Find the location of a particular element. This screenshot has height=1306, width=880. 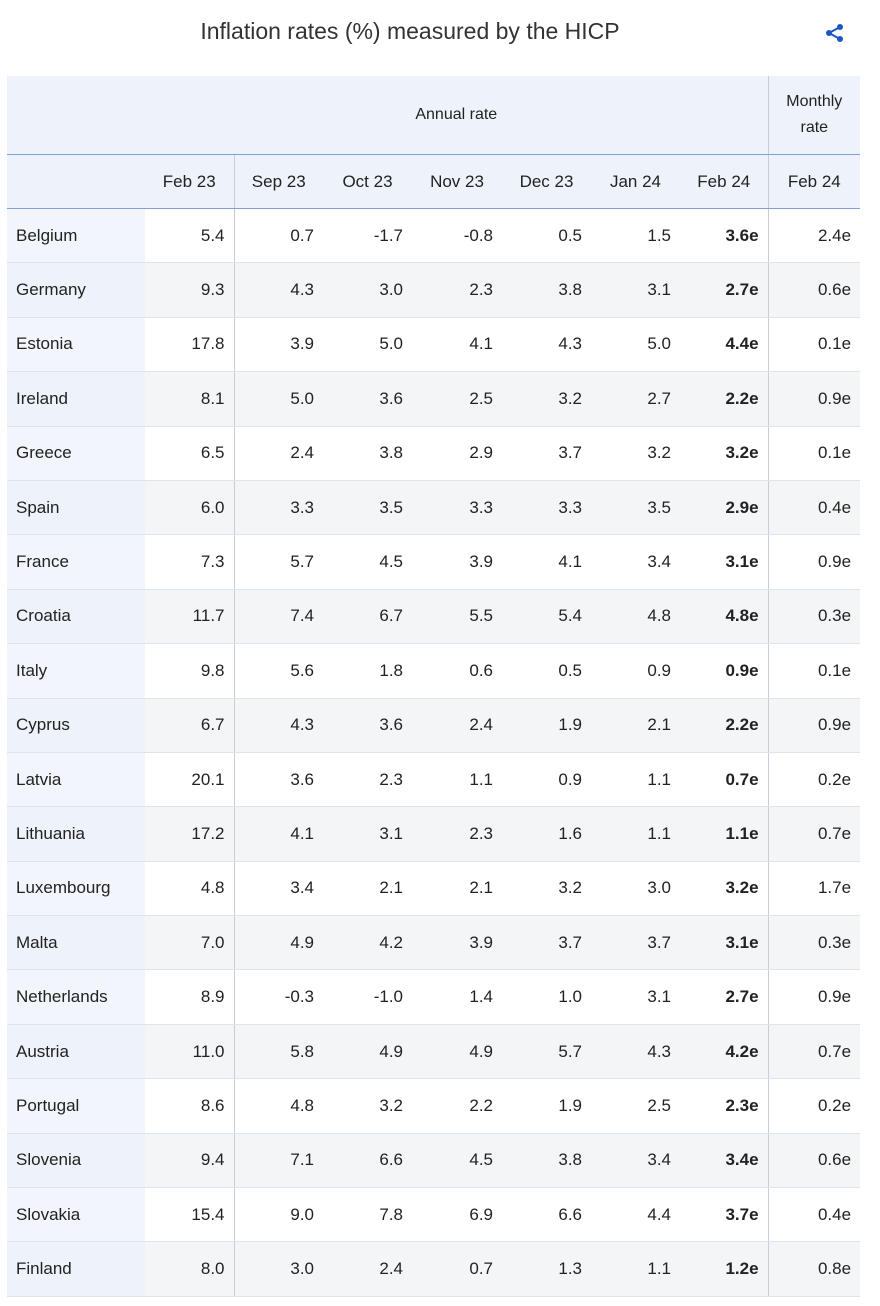

country-cell: Finland is located at coordinates (76, 1269).